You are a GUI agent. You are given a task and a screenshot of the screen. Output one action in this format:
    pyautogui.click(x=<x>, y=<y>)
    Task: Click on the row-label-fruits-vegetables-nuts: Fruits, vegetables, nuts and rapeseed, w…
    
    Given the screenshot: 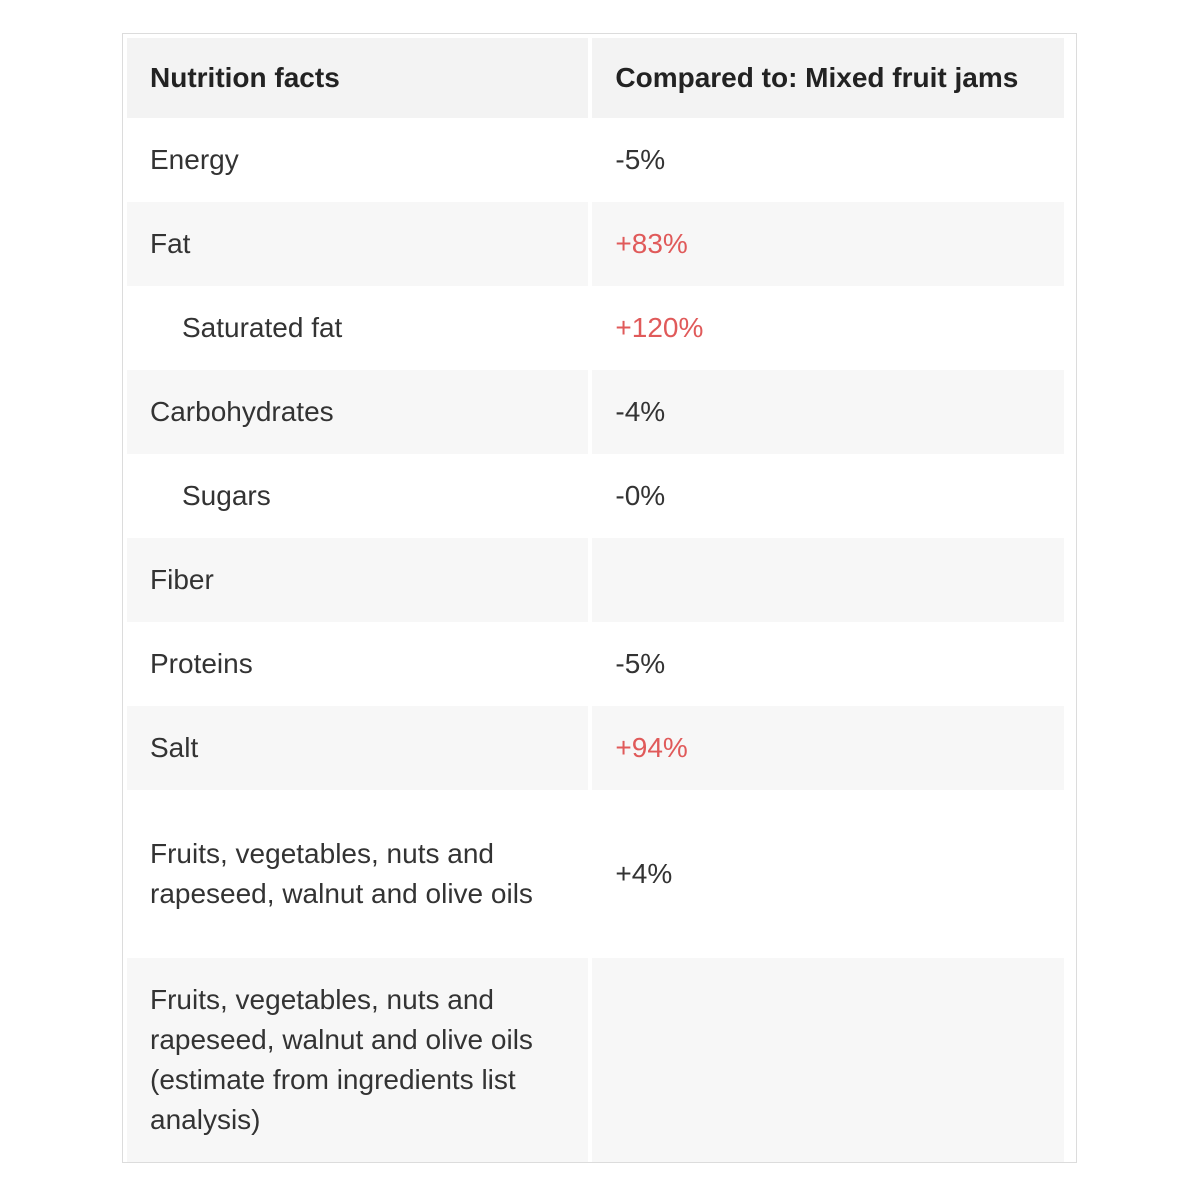 What is the action you would take?
    pyautogui.click(x=341, y=873)
    